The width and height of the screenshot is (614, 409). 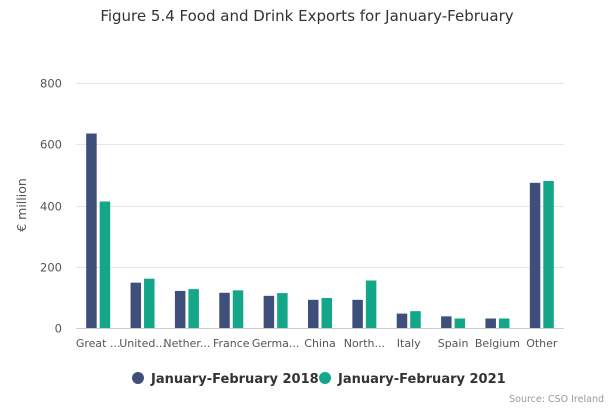 What do you see at coordinates (58, 329) in the screenshot?
I see `y-tick-label: 0` at bounding box center [58, 329].